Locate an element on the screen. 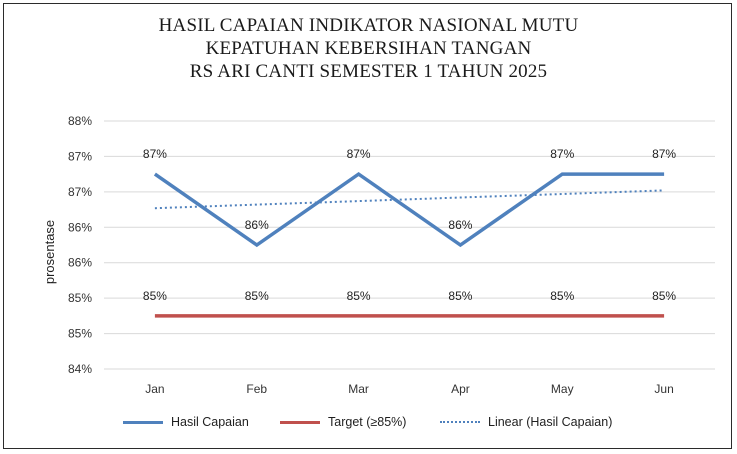 The height and width of the screenshot is (454, 737). title-line-1: HASIL CAPAIAN INDIKATOR NASIONAL MUTU is located at coordinates (368, 25).